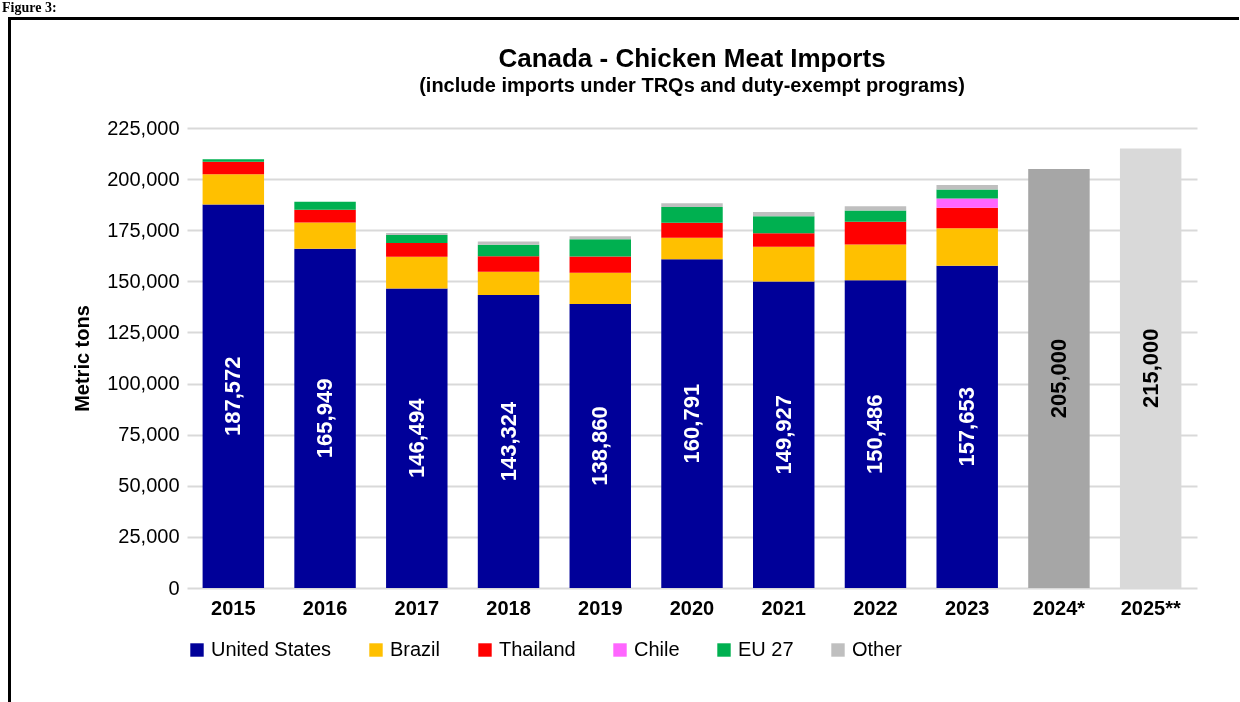 The image size is (1240, 702). I want to click on y-tick-label: 0, so click(174, 587).